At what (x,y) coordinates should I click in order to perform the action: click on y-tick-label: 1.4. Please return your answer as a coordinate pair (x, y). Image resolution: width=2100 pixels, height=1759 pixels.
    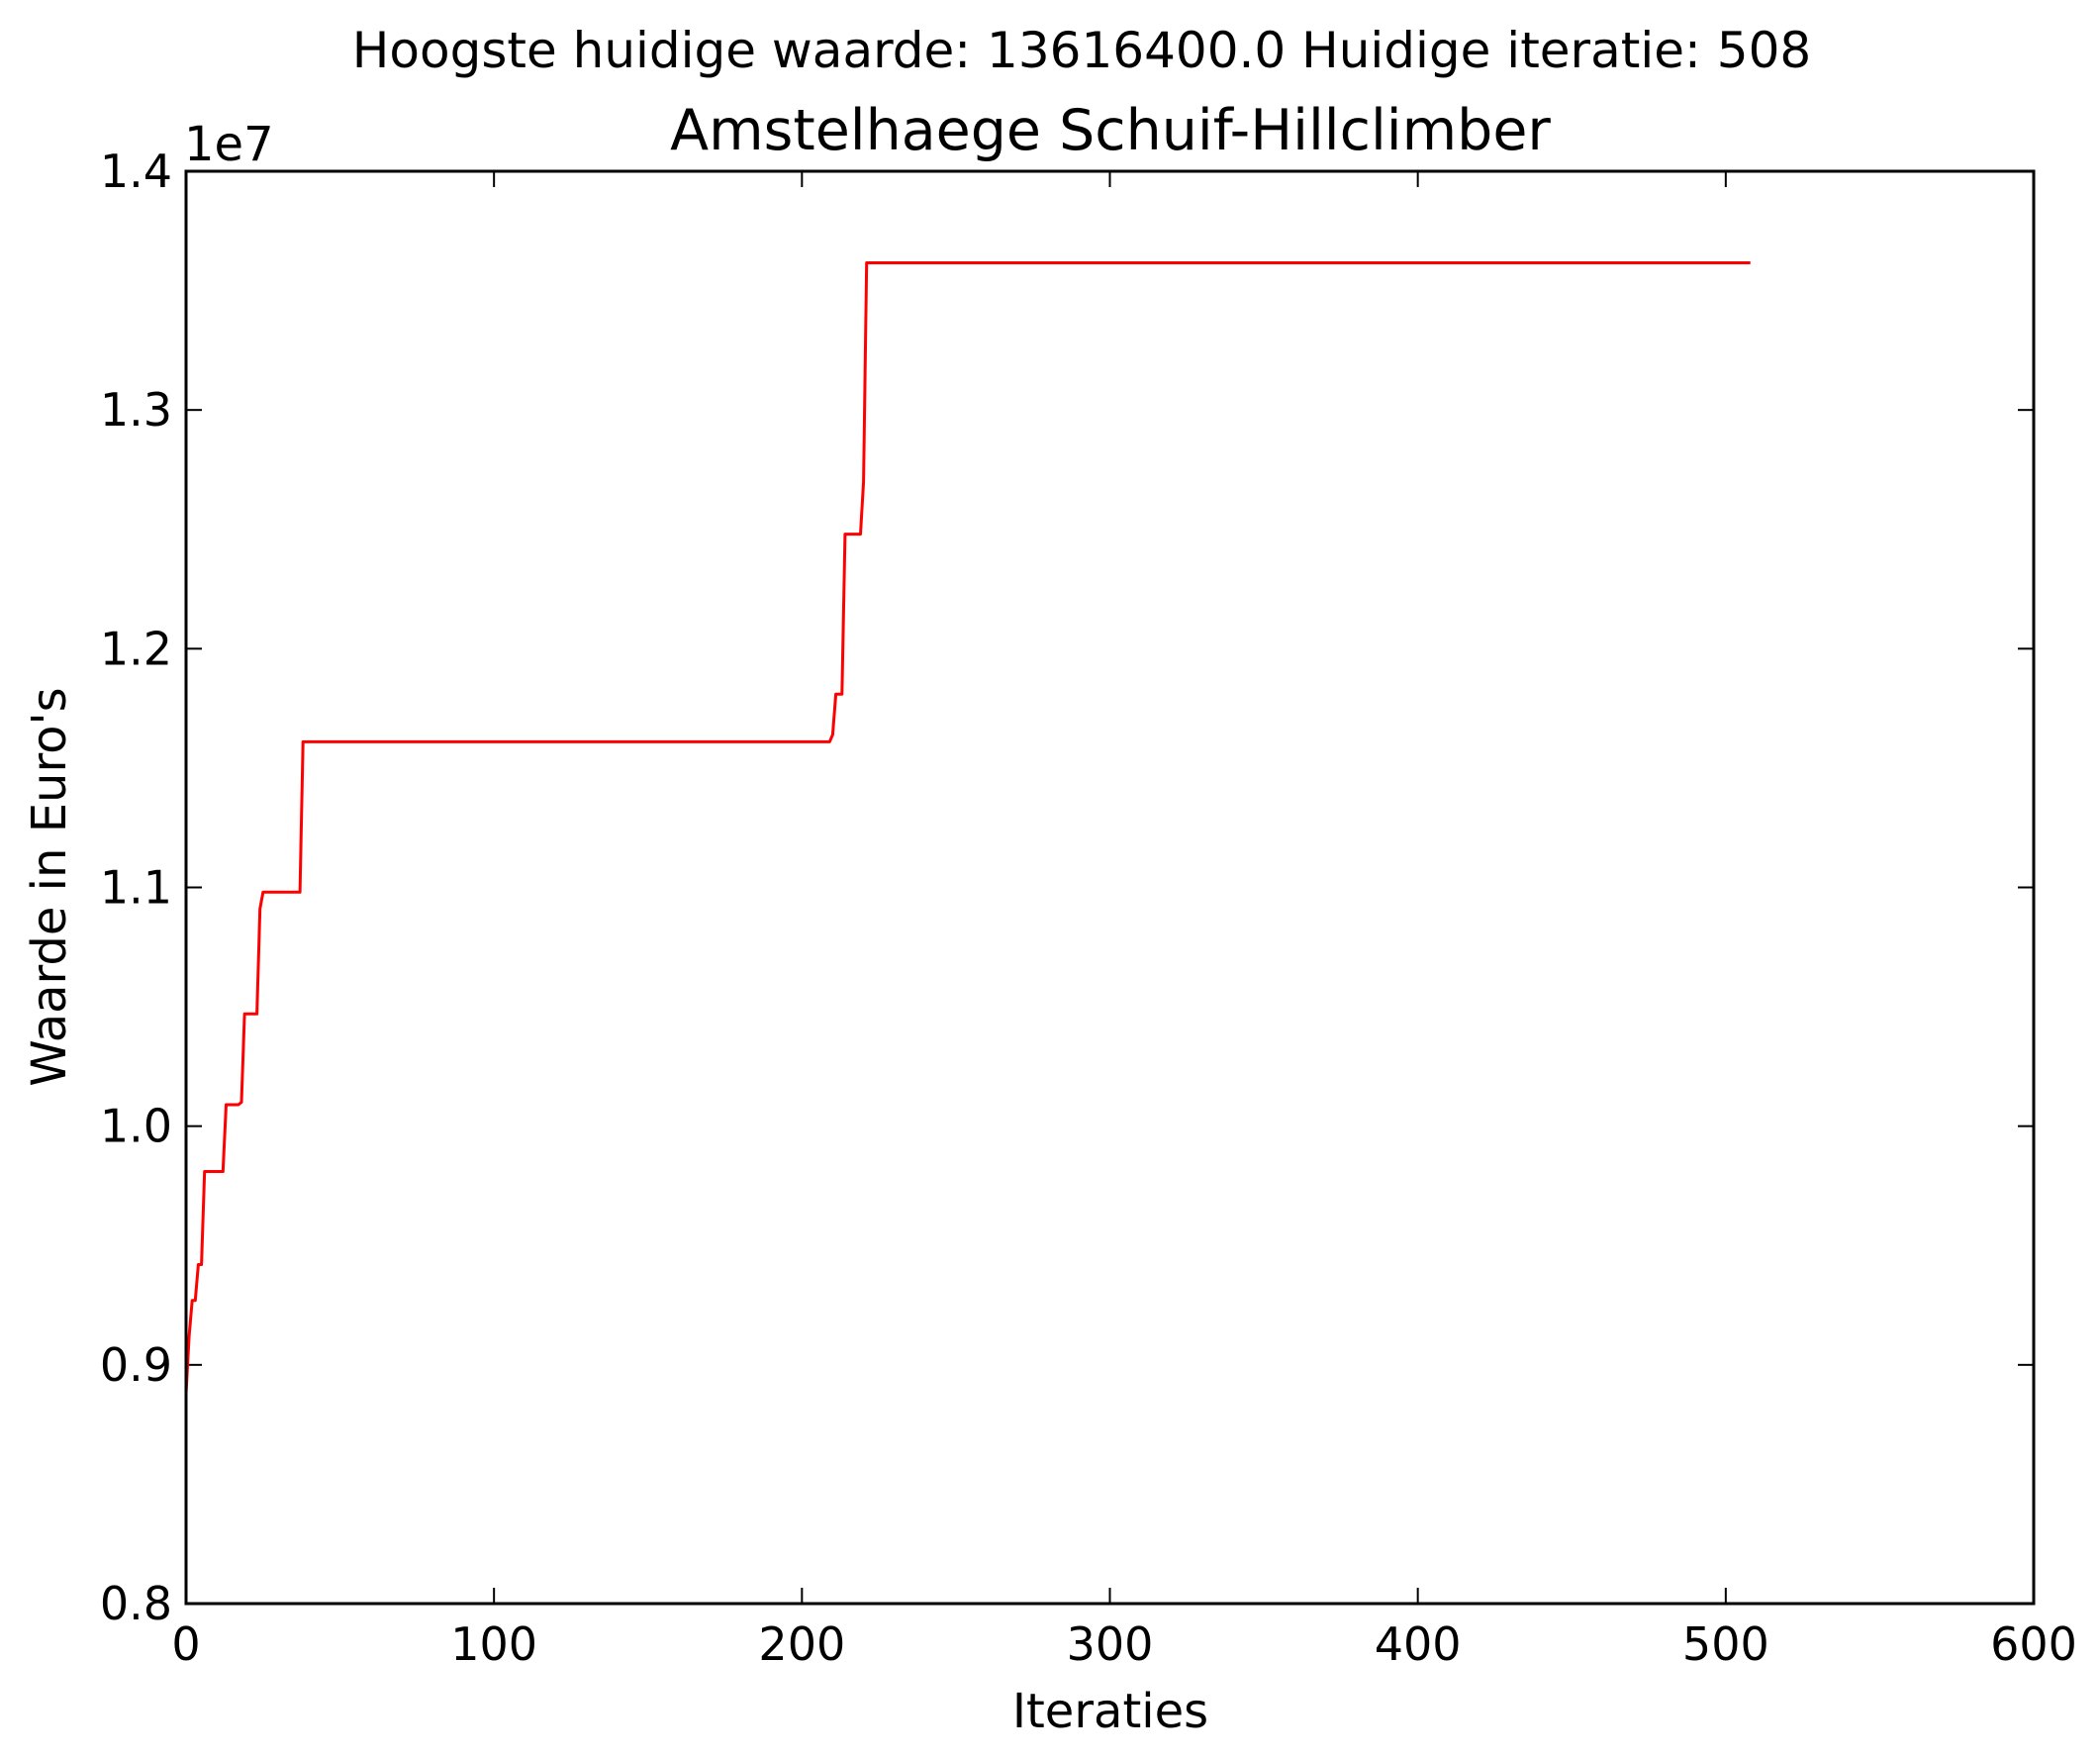
    Looking at the image, I should click on (136, 171).